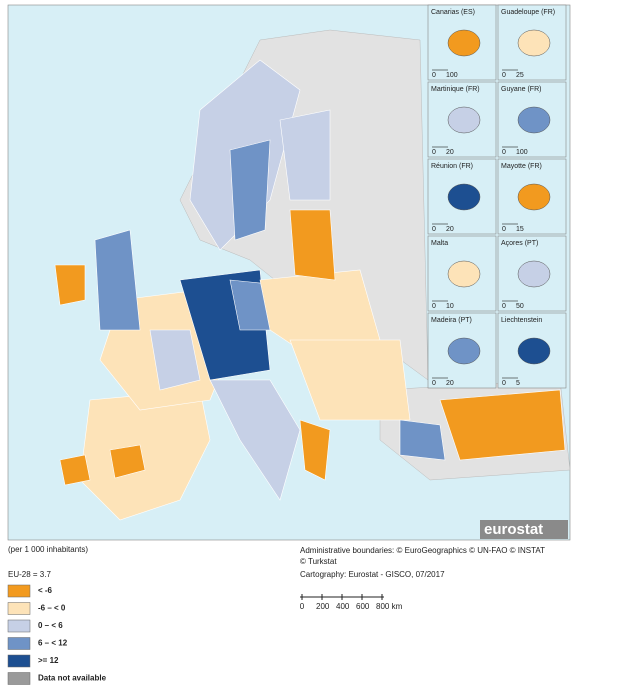 The image size is (617, 686). What do you see at coordinates (302, 606) in the screenshot?
I see `scale-label: 0` at bounding box center [302, 606].